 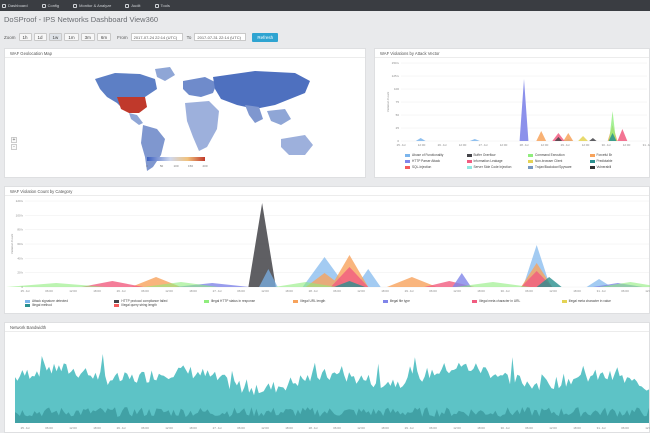 I want to click on y-tick-label: 20 k, so click(x=20, y=273).